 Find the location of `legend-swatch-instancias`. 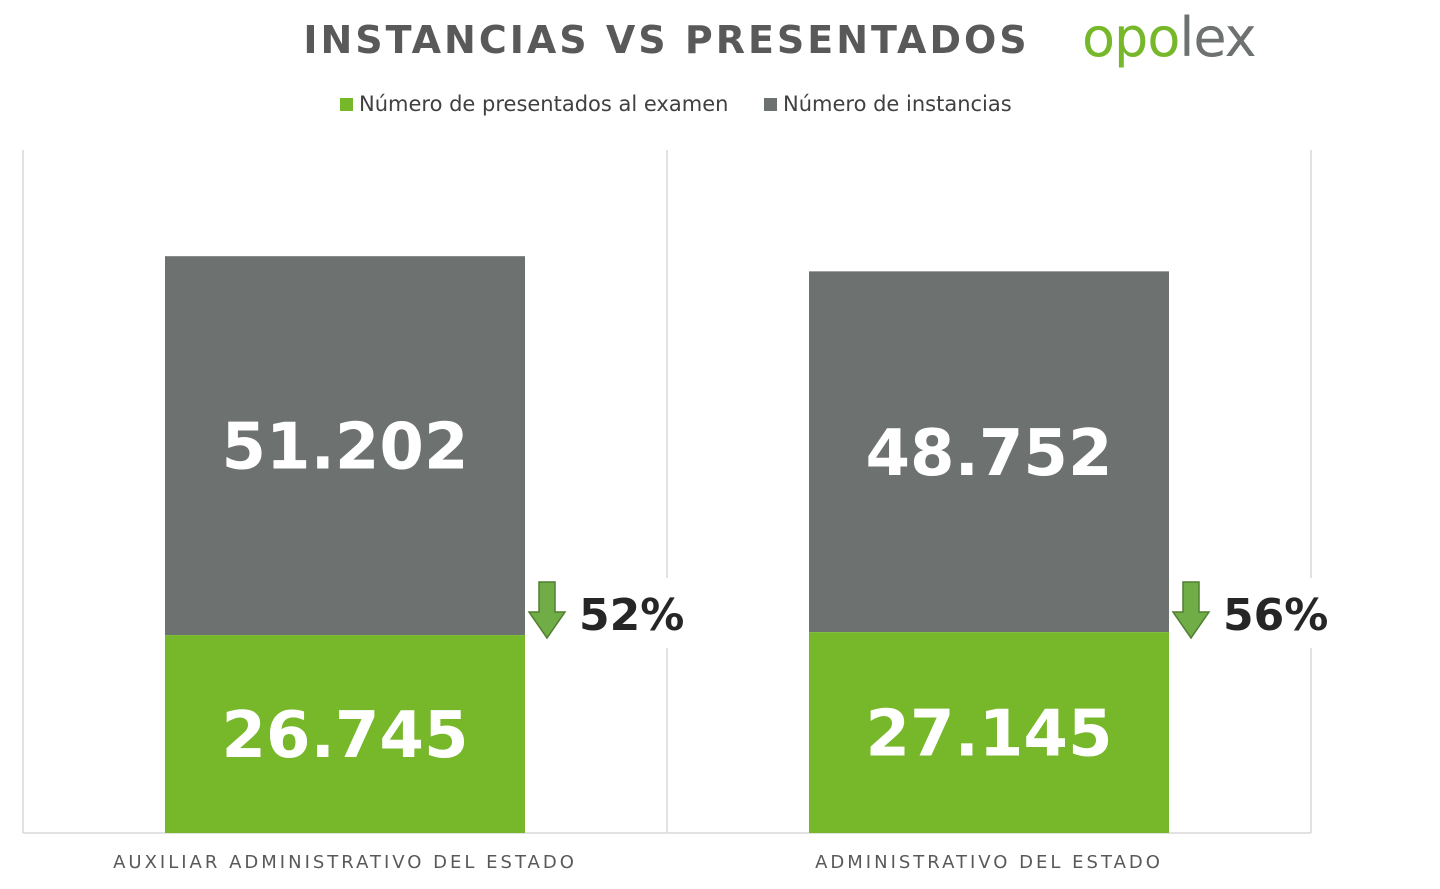

legend-swatch-instancias is located at coordinates (770, 104).